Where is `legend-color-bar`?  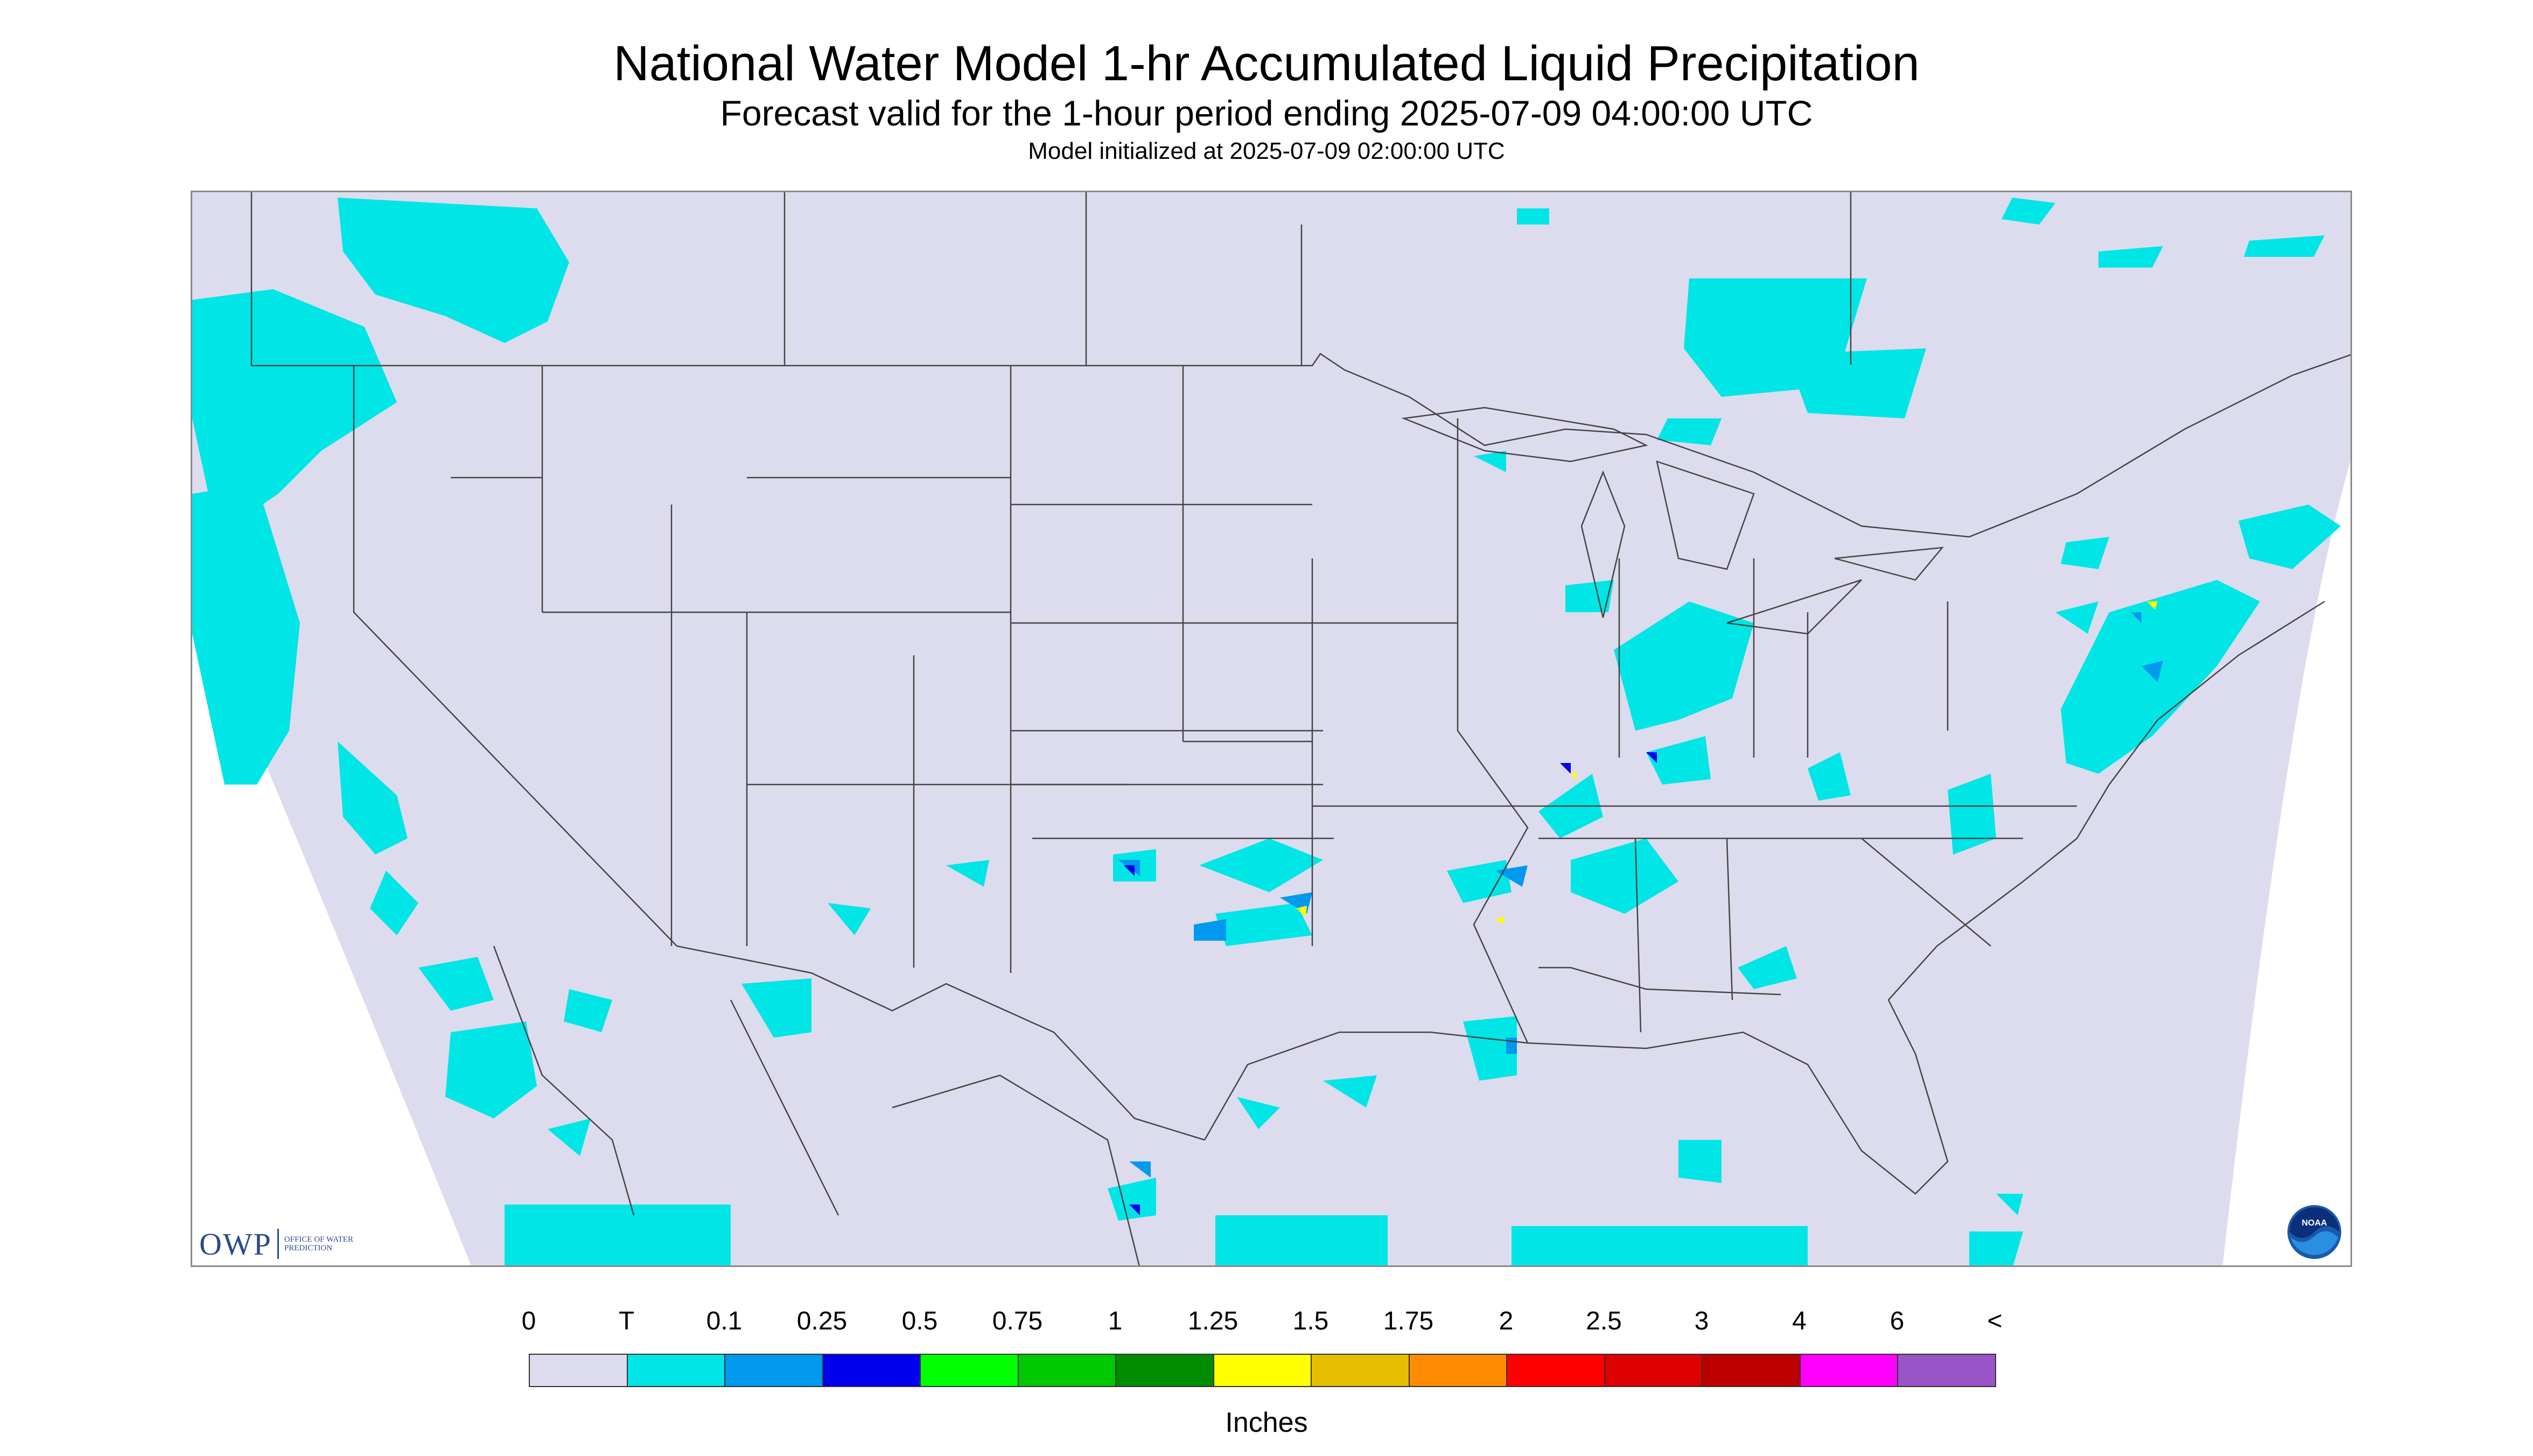 legend-color-bar is located at coordinates (1262, 1371).